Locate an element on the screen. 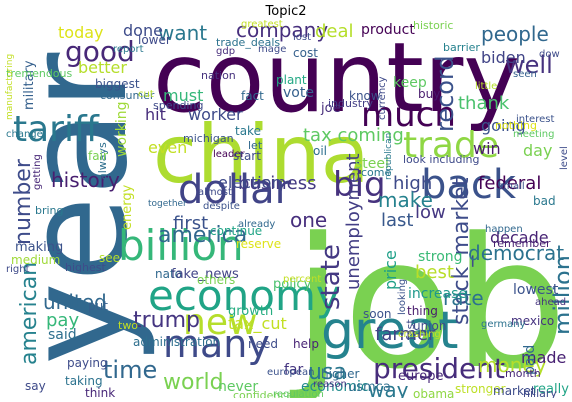 This screenshot has width=572, height=402. word-fact: fact is located at coordinates (252, 96).